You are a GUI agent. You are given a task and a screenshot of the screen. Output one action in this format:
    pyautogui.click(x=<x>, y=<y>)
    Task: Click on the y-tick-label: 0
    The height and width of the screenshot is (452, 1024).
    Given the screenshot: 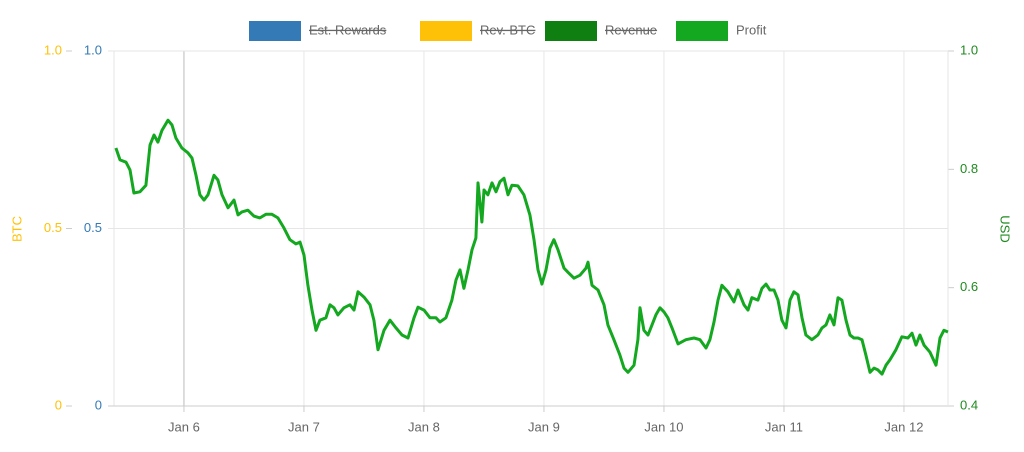 What is the action you would take?
    pyautogui.click(x=98, y=404)
    